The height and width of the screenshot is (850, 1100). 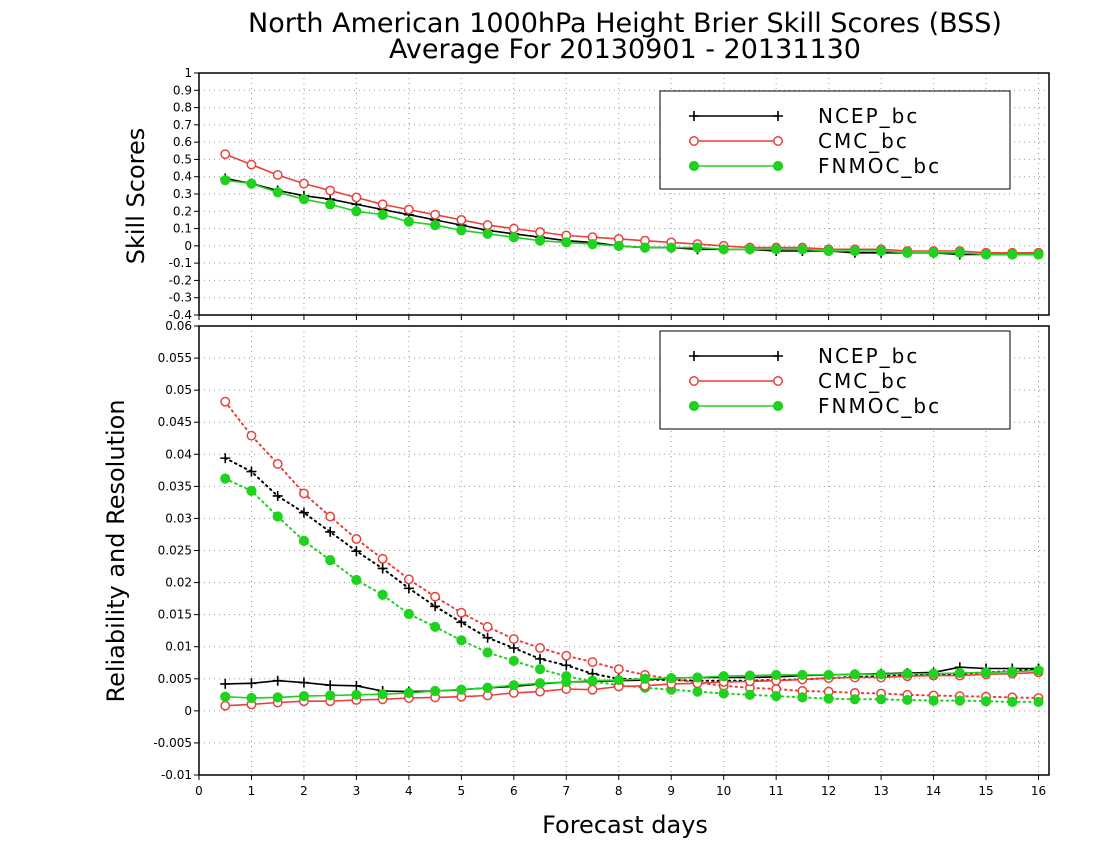 What do you see at coordinates (136, 196) in the screenshot?
I see `top-y-axis-label: Skill Scores` at bounding box center [136, 196].